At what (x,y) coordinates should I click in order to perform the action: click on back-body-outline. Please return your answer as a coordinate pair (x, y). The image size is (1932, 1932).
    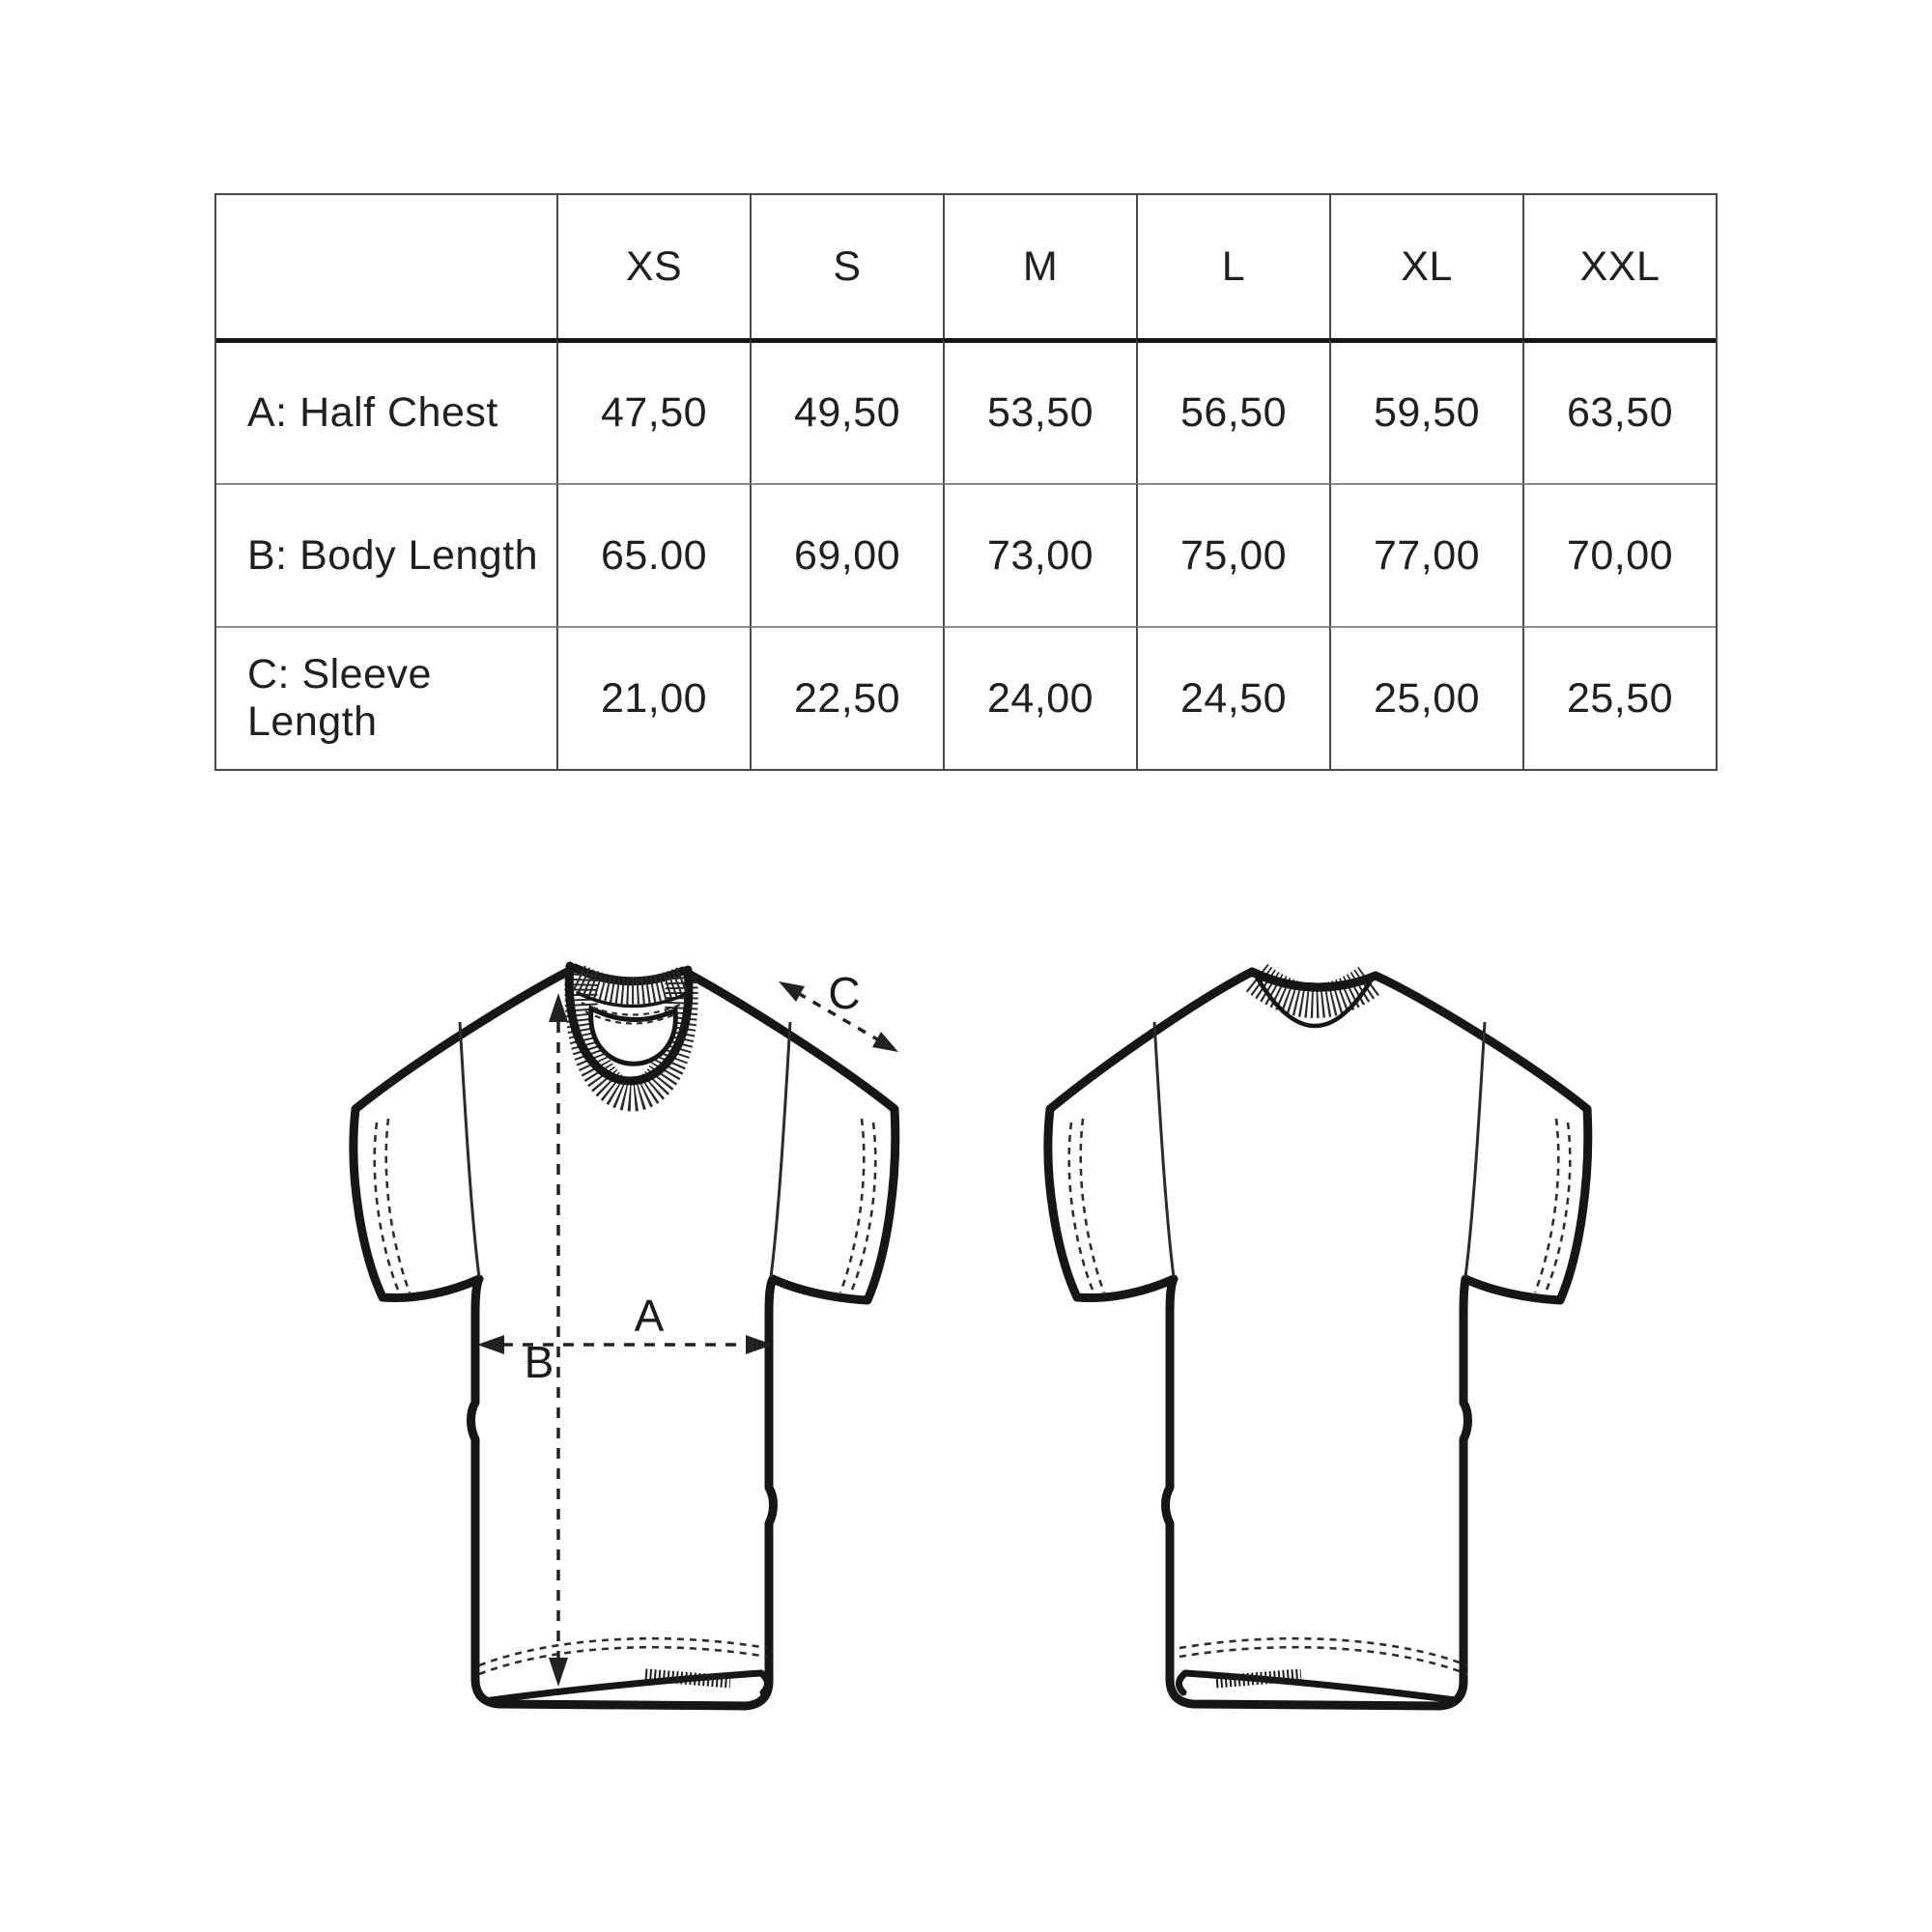
    Looking at the image, I should click on (1318, 1339).